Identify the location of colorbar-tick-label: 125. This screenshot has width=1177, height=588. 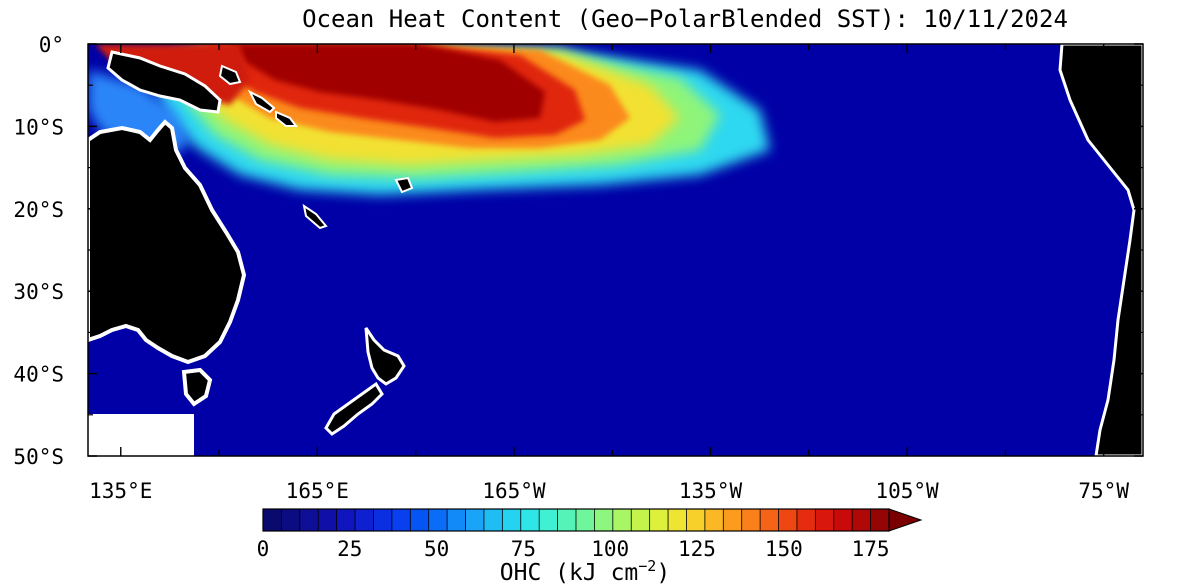
(697, 549).